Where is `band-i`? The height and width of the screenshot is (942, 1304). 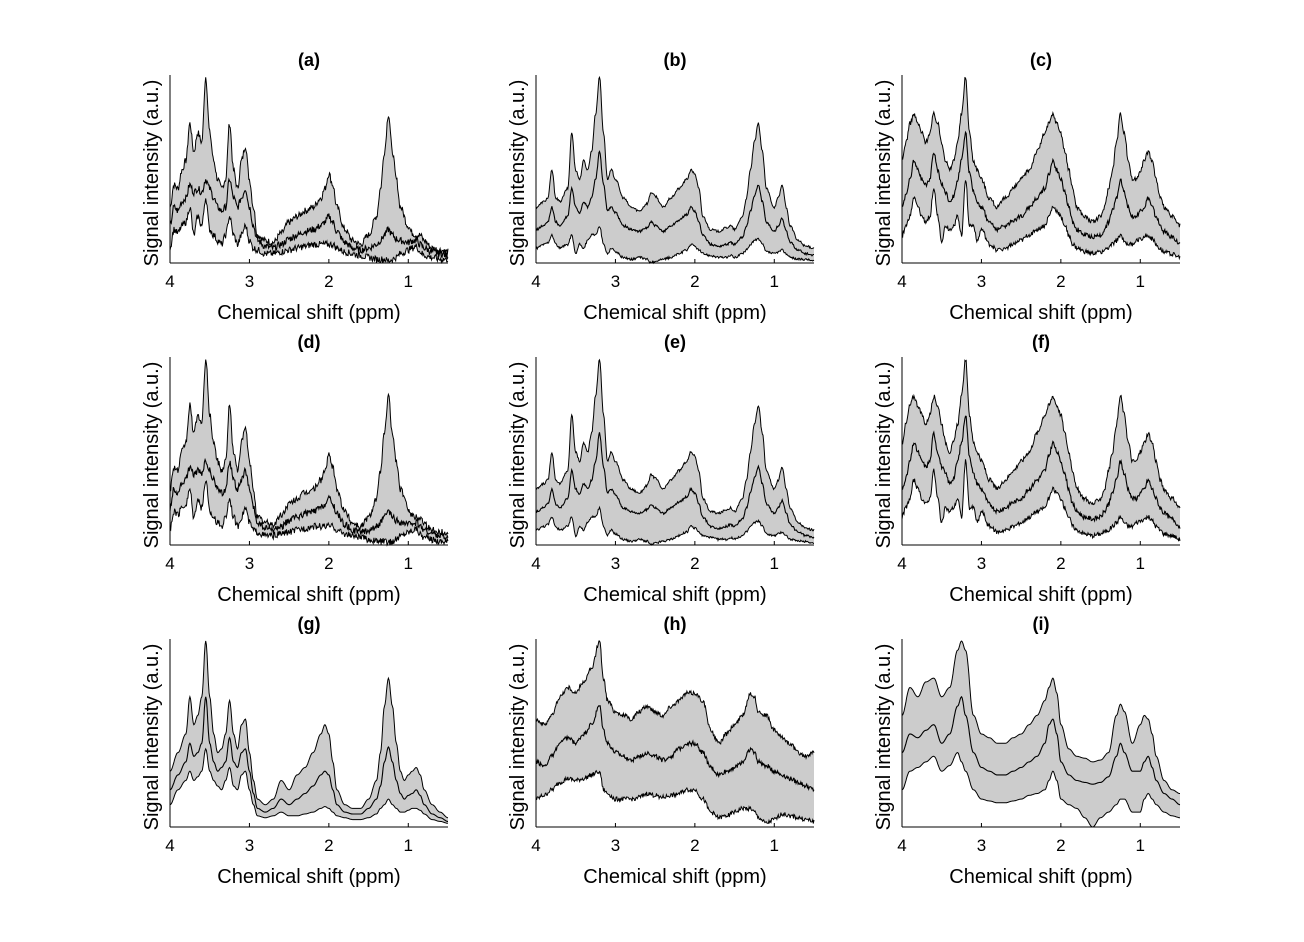
band-i is located at coordinates (1041, 734).